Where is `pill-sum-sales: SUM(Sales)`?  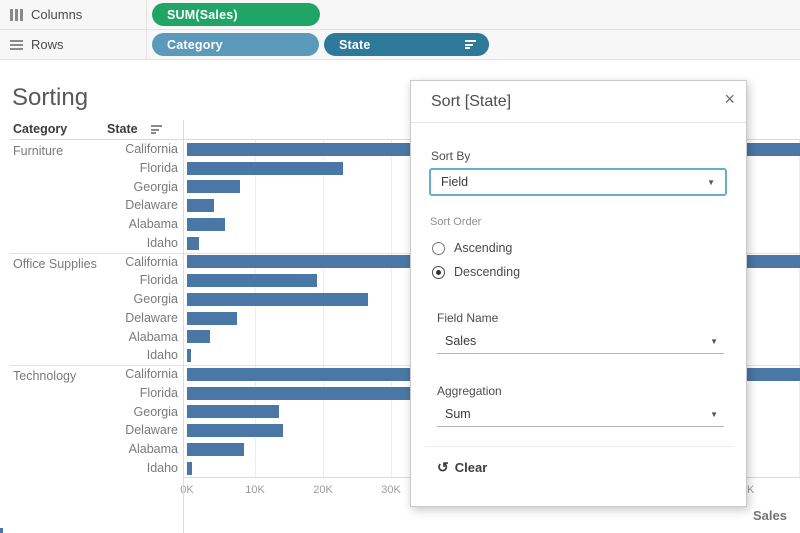 pill-sum-sales: SUM(Sales) is located at coordinates (236, 14).